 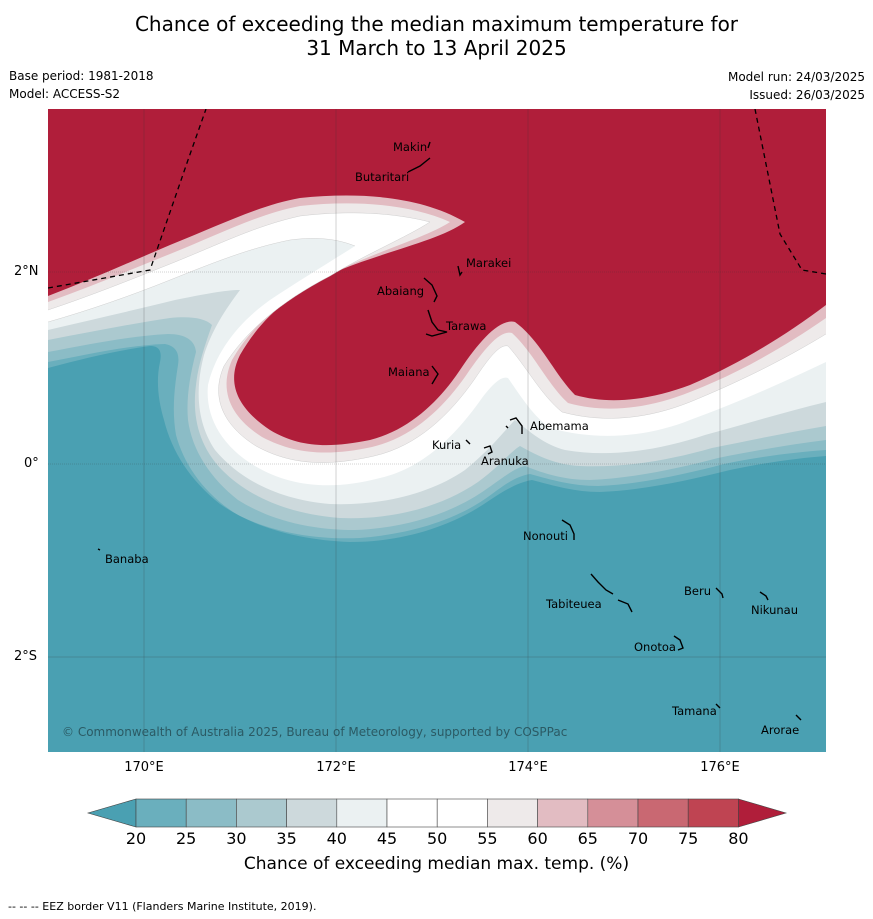 I want to click on x-tick-176e: 176°E, so click(x=720, y=767).